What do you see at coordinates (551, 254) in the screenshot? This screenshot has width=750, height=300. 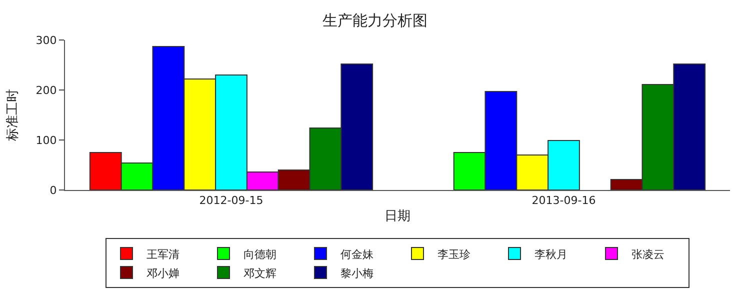 I see `legend-label: 李秋月` at bounding box center [551, 254].